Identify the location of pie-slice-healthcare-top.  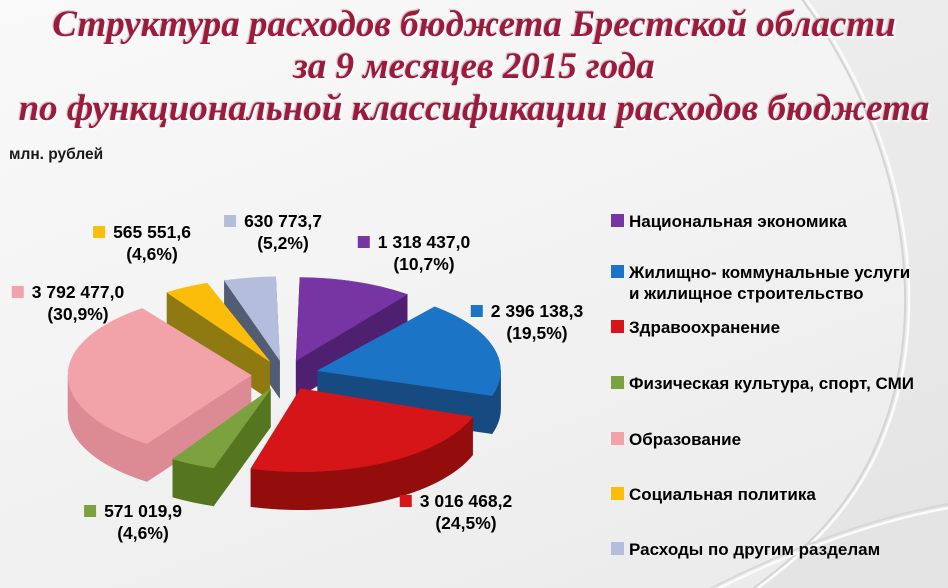
(362, 430).